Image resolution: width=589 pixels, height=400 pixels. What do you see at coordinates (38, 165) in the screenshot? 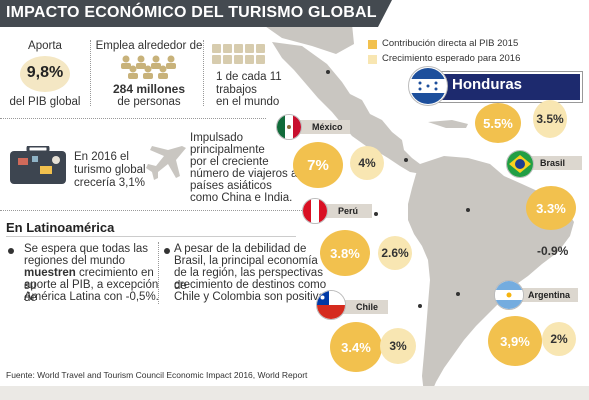
I see `suitcase-icon` at bounding box center [38, 165].